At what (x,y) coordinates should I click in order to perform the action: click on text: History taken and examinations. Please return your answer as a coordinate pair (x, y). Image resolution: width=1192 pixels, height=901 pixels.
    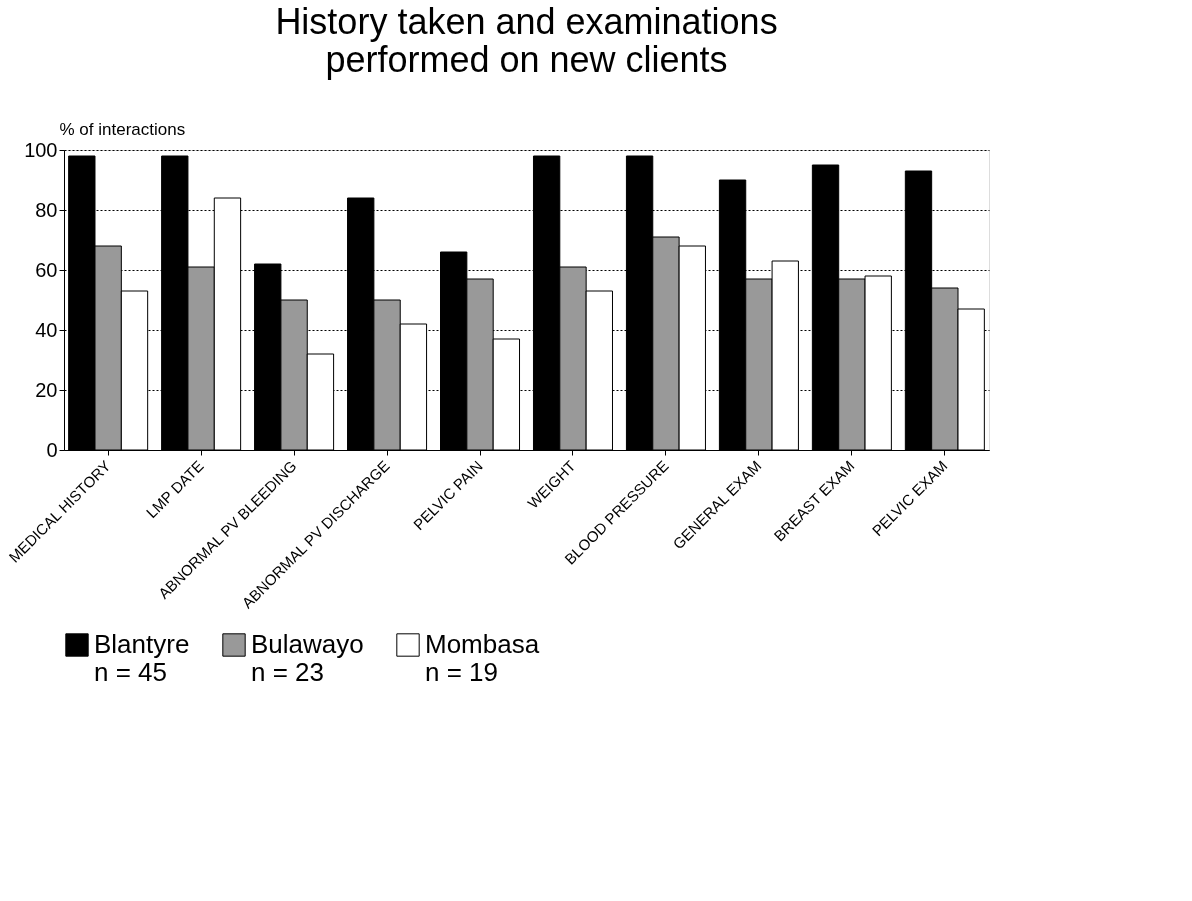
    Looking at the image, I should click on (526, 21).